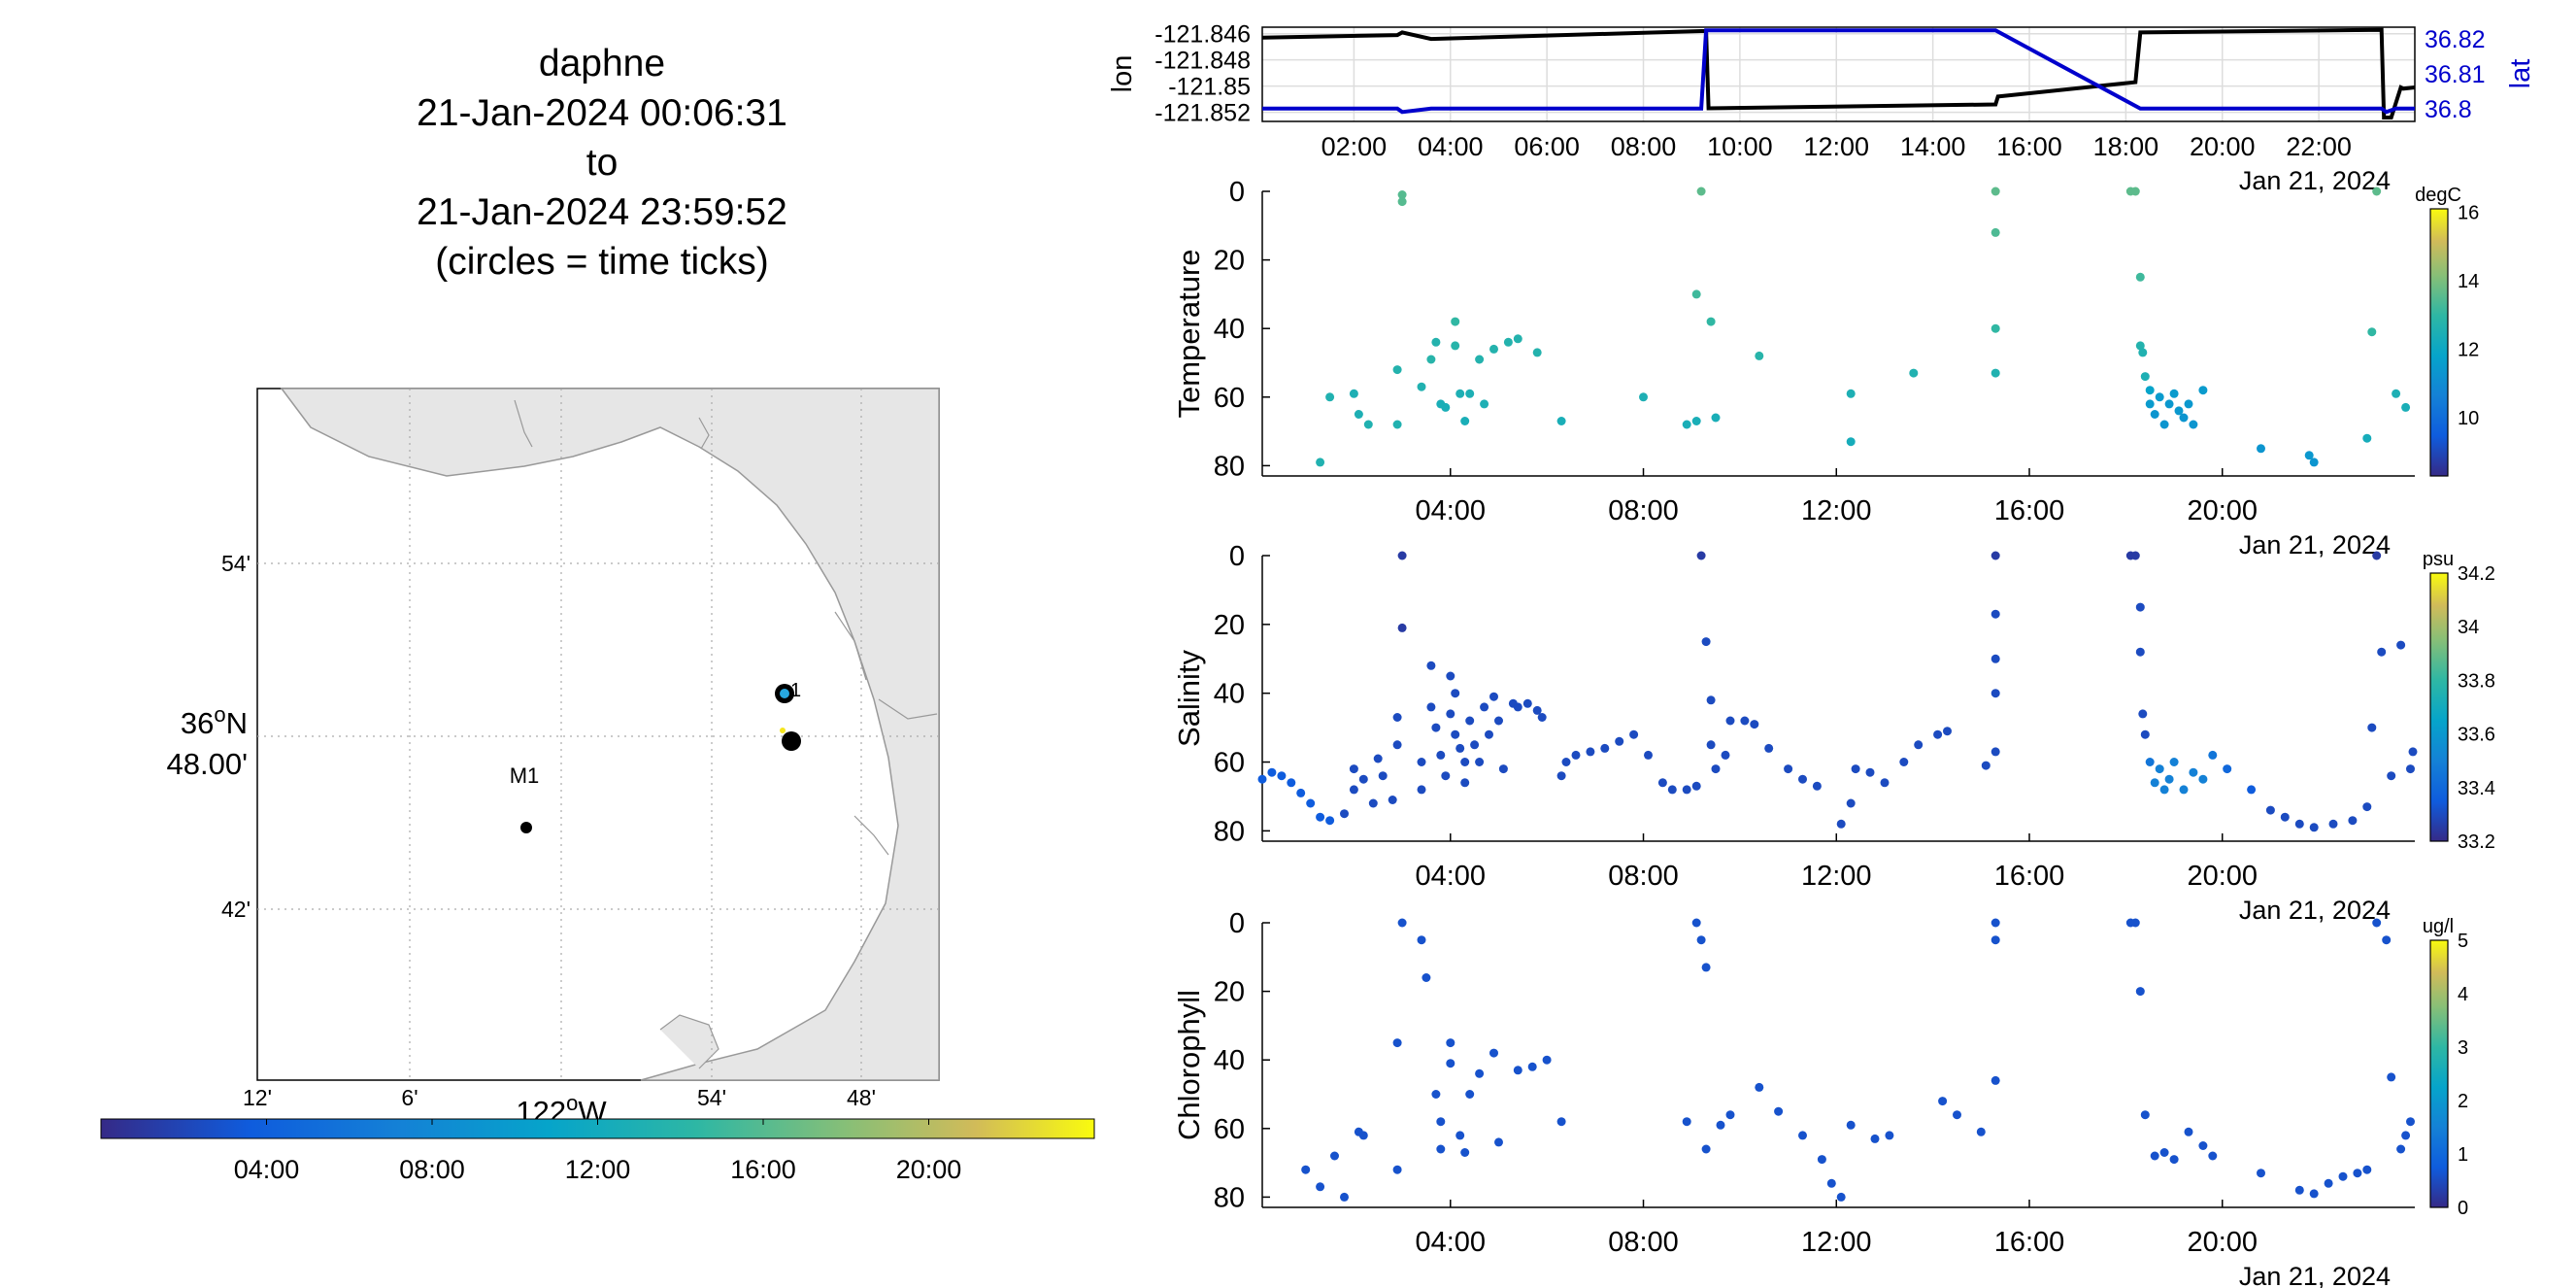 The image size is (2576, 1288). Describe the element at coordinates (2029, 1242) in the screenshot. I see `chlorophyll-x-tick-label: 16:00` at that location.